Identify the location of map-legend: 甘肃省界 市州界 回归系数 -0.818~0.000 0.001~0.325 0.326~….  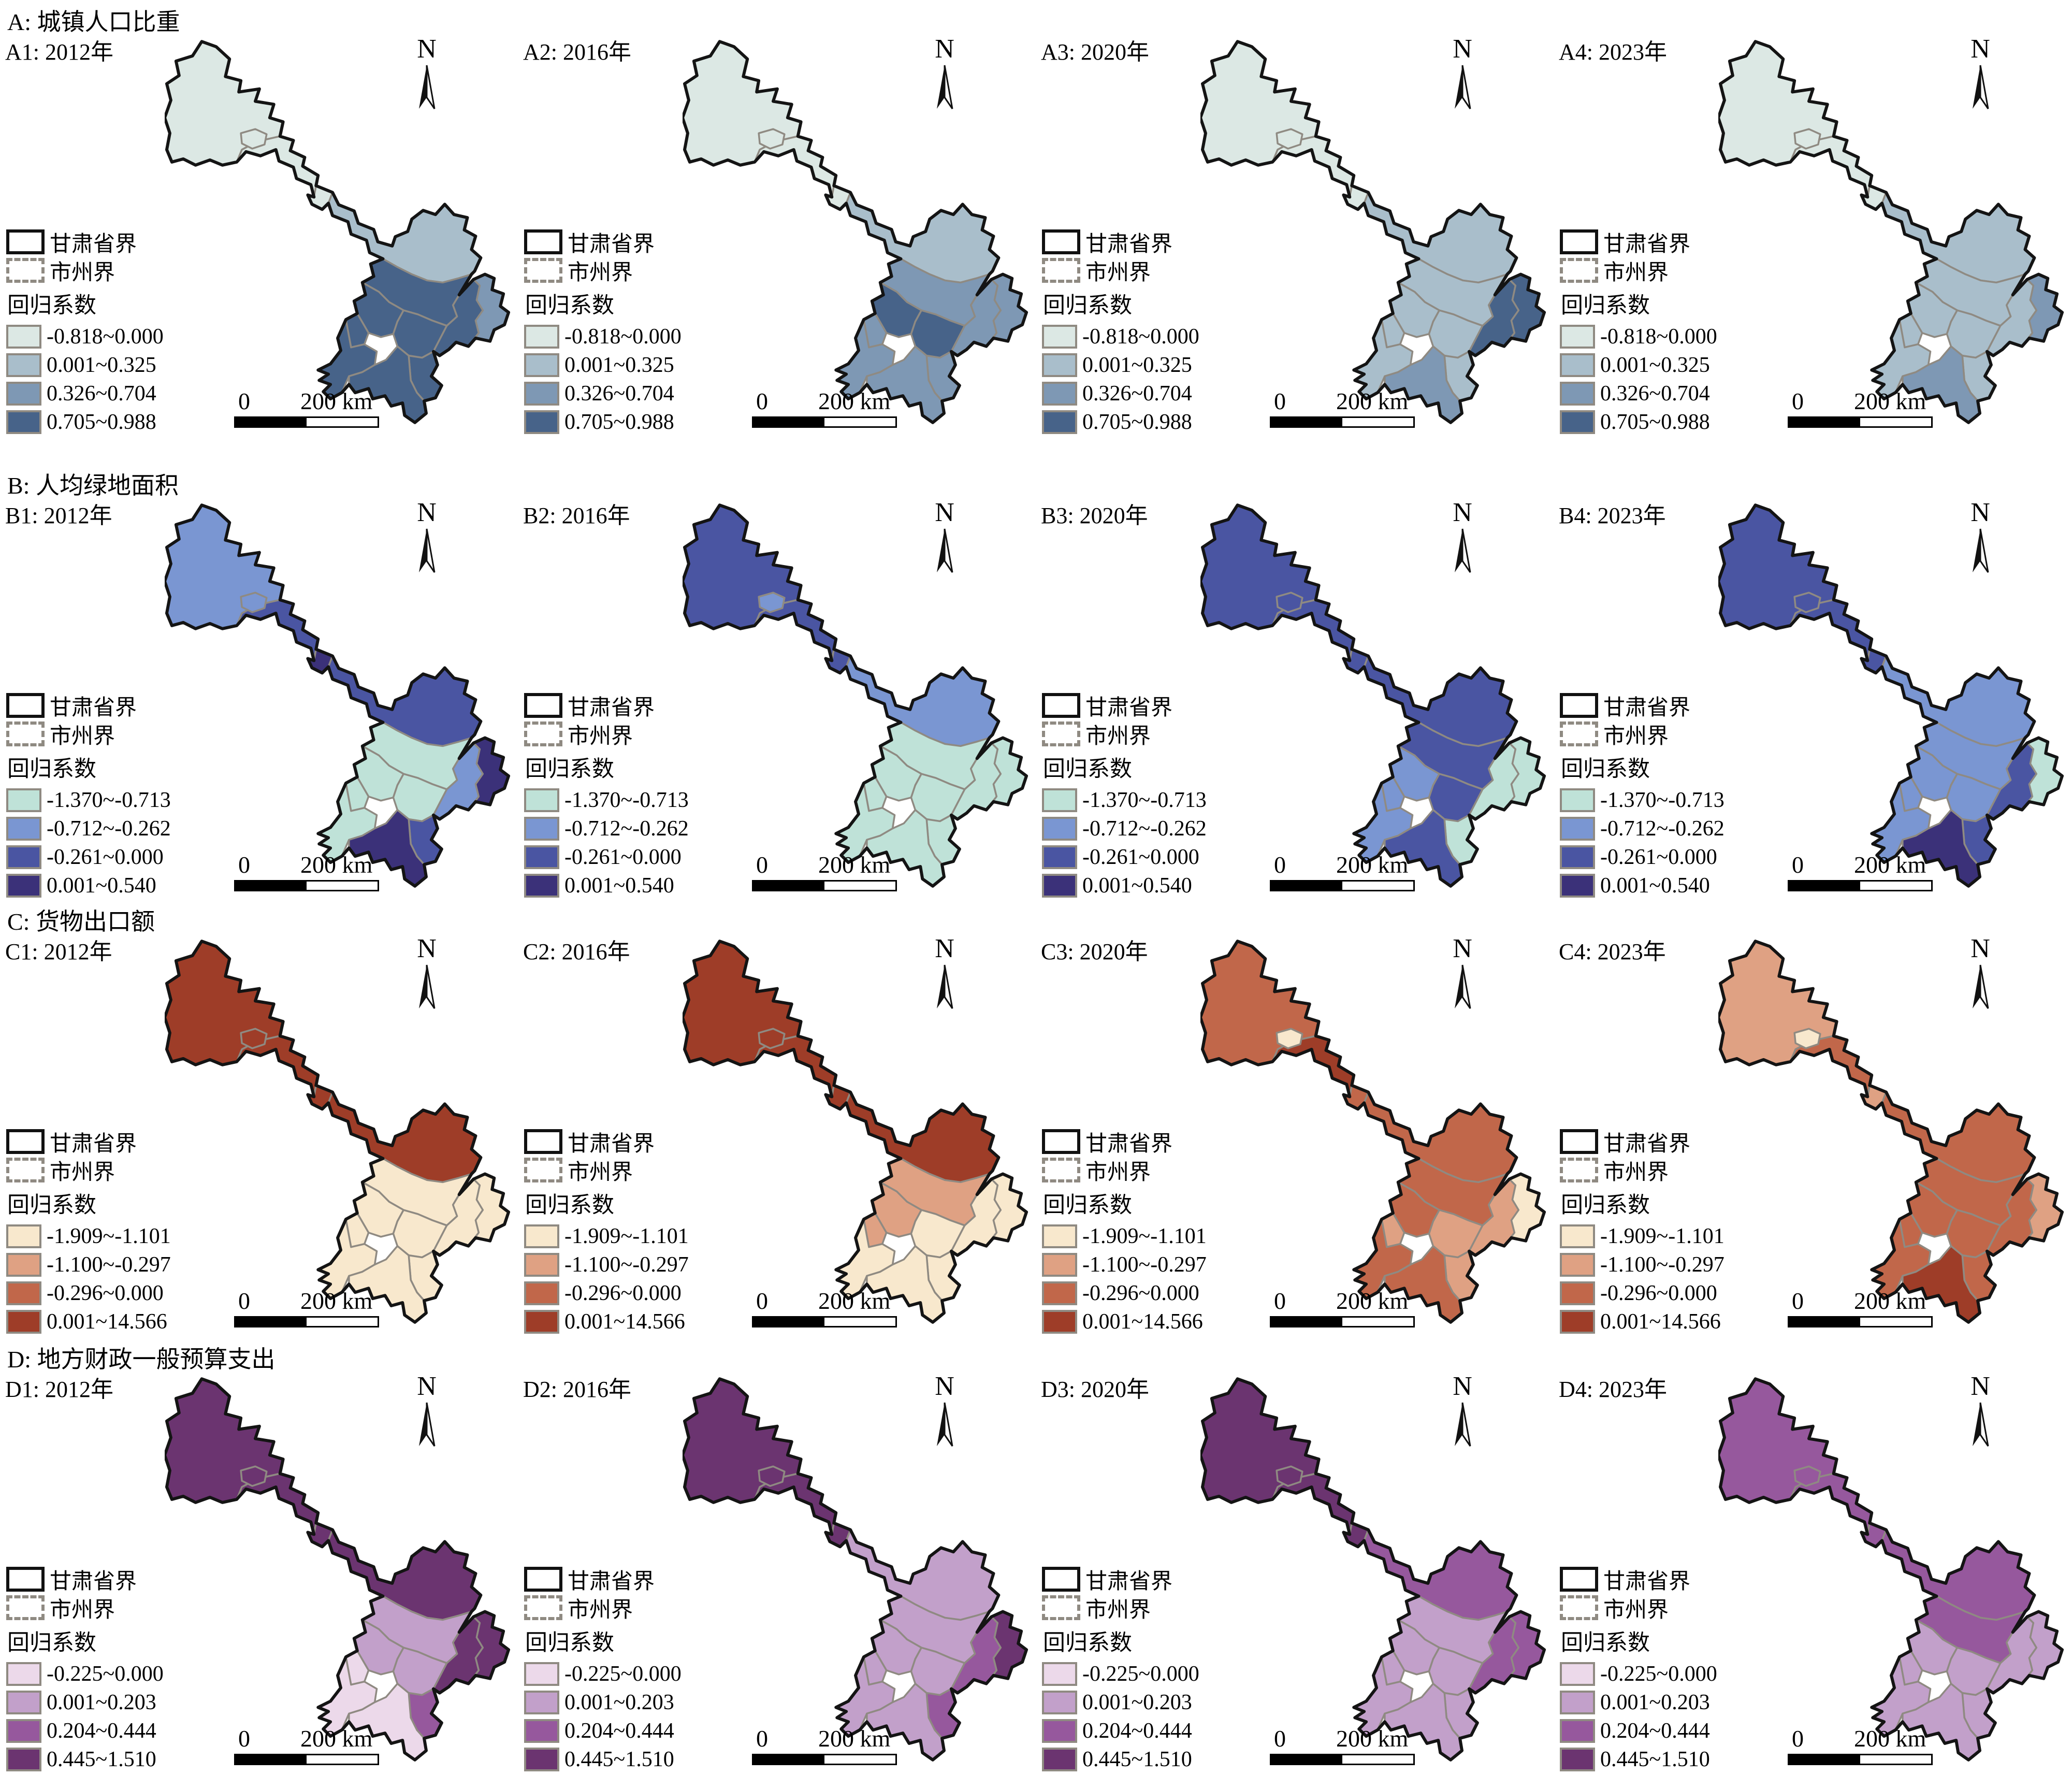
(603, 334).